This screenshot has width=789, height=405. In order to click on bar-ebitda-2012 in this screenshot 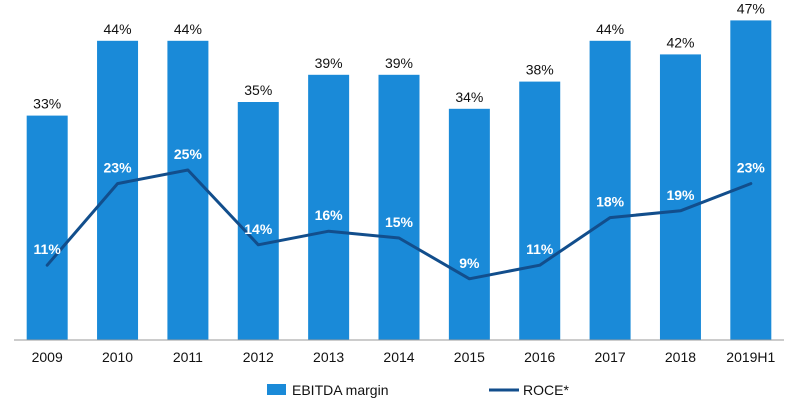, I will do `click(258, 221)`.